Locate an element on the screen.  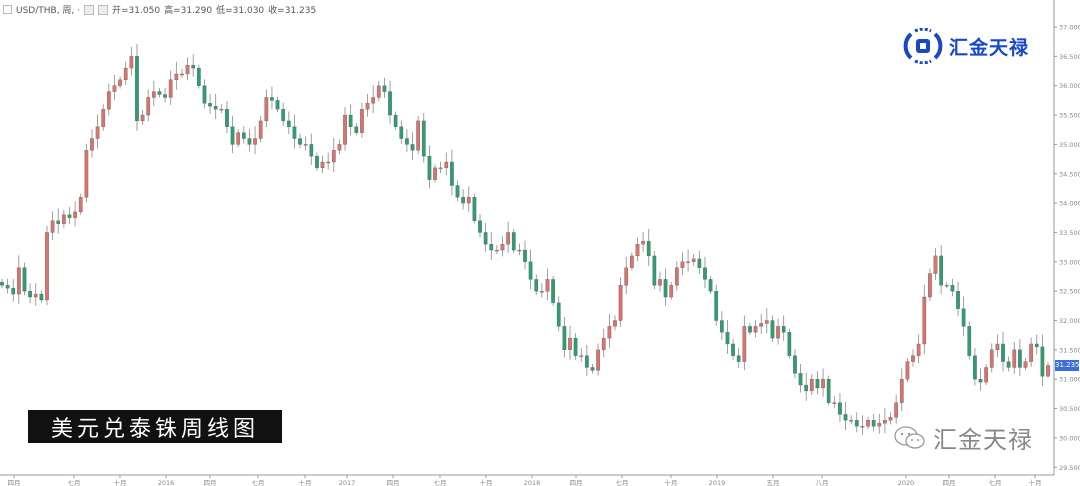
x-tick-label: 2017 is located at coordinates (347, 482).